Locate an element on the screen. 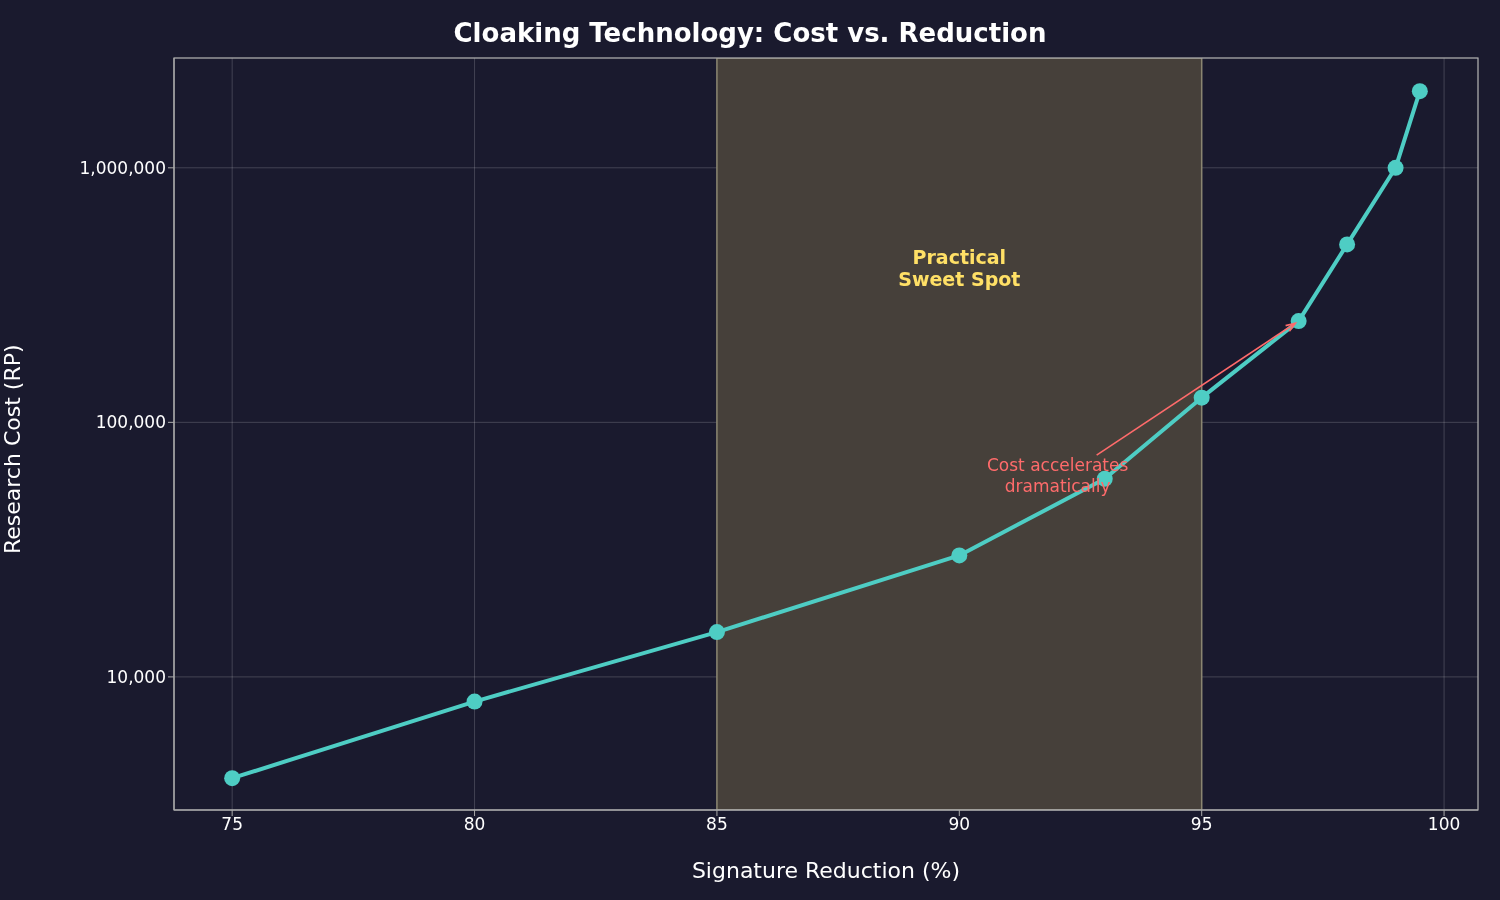 The height and width of the screenshot is (900, 1500). chart-title: Cloaking Technology: Cost vs. Reduction is located at coordinates (750, 33).